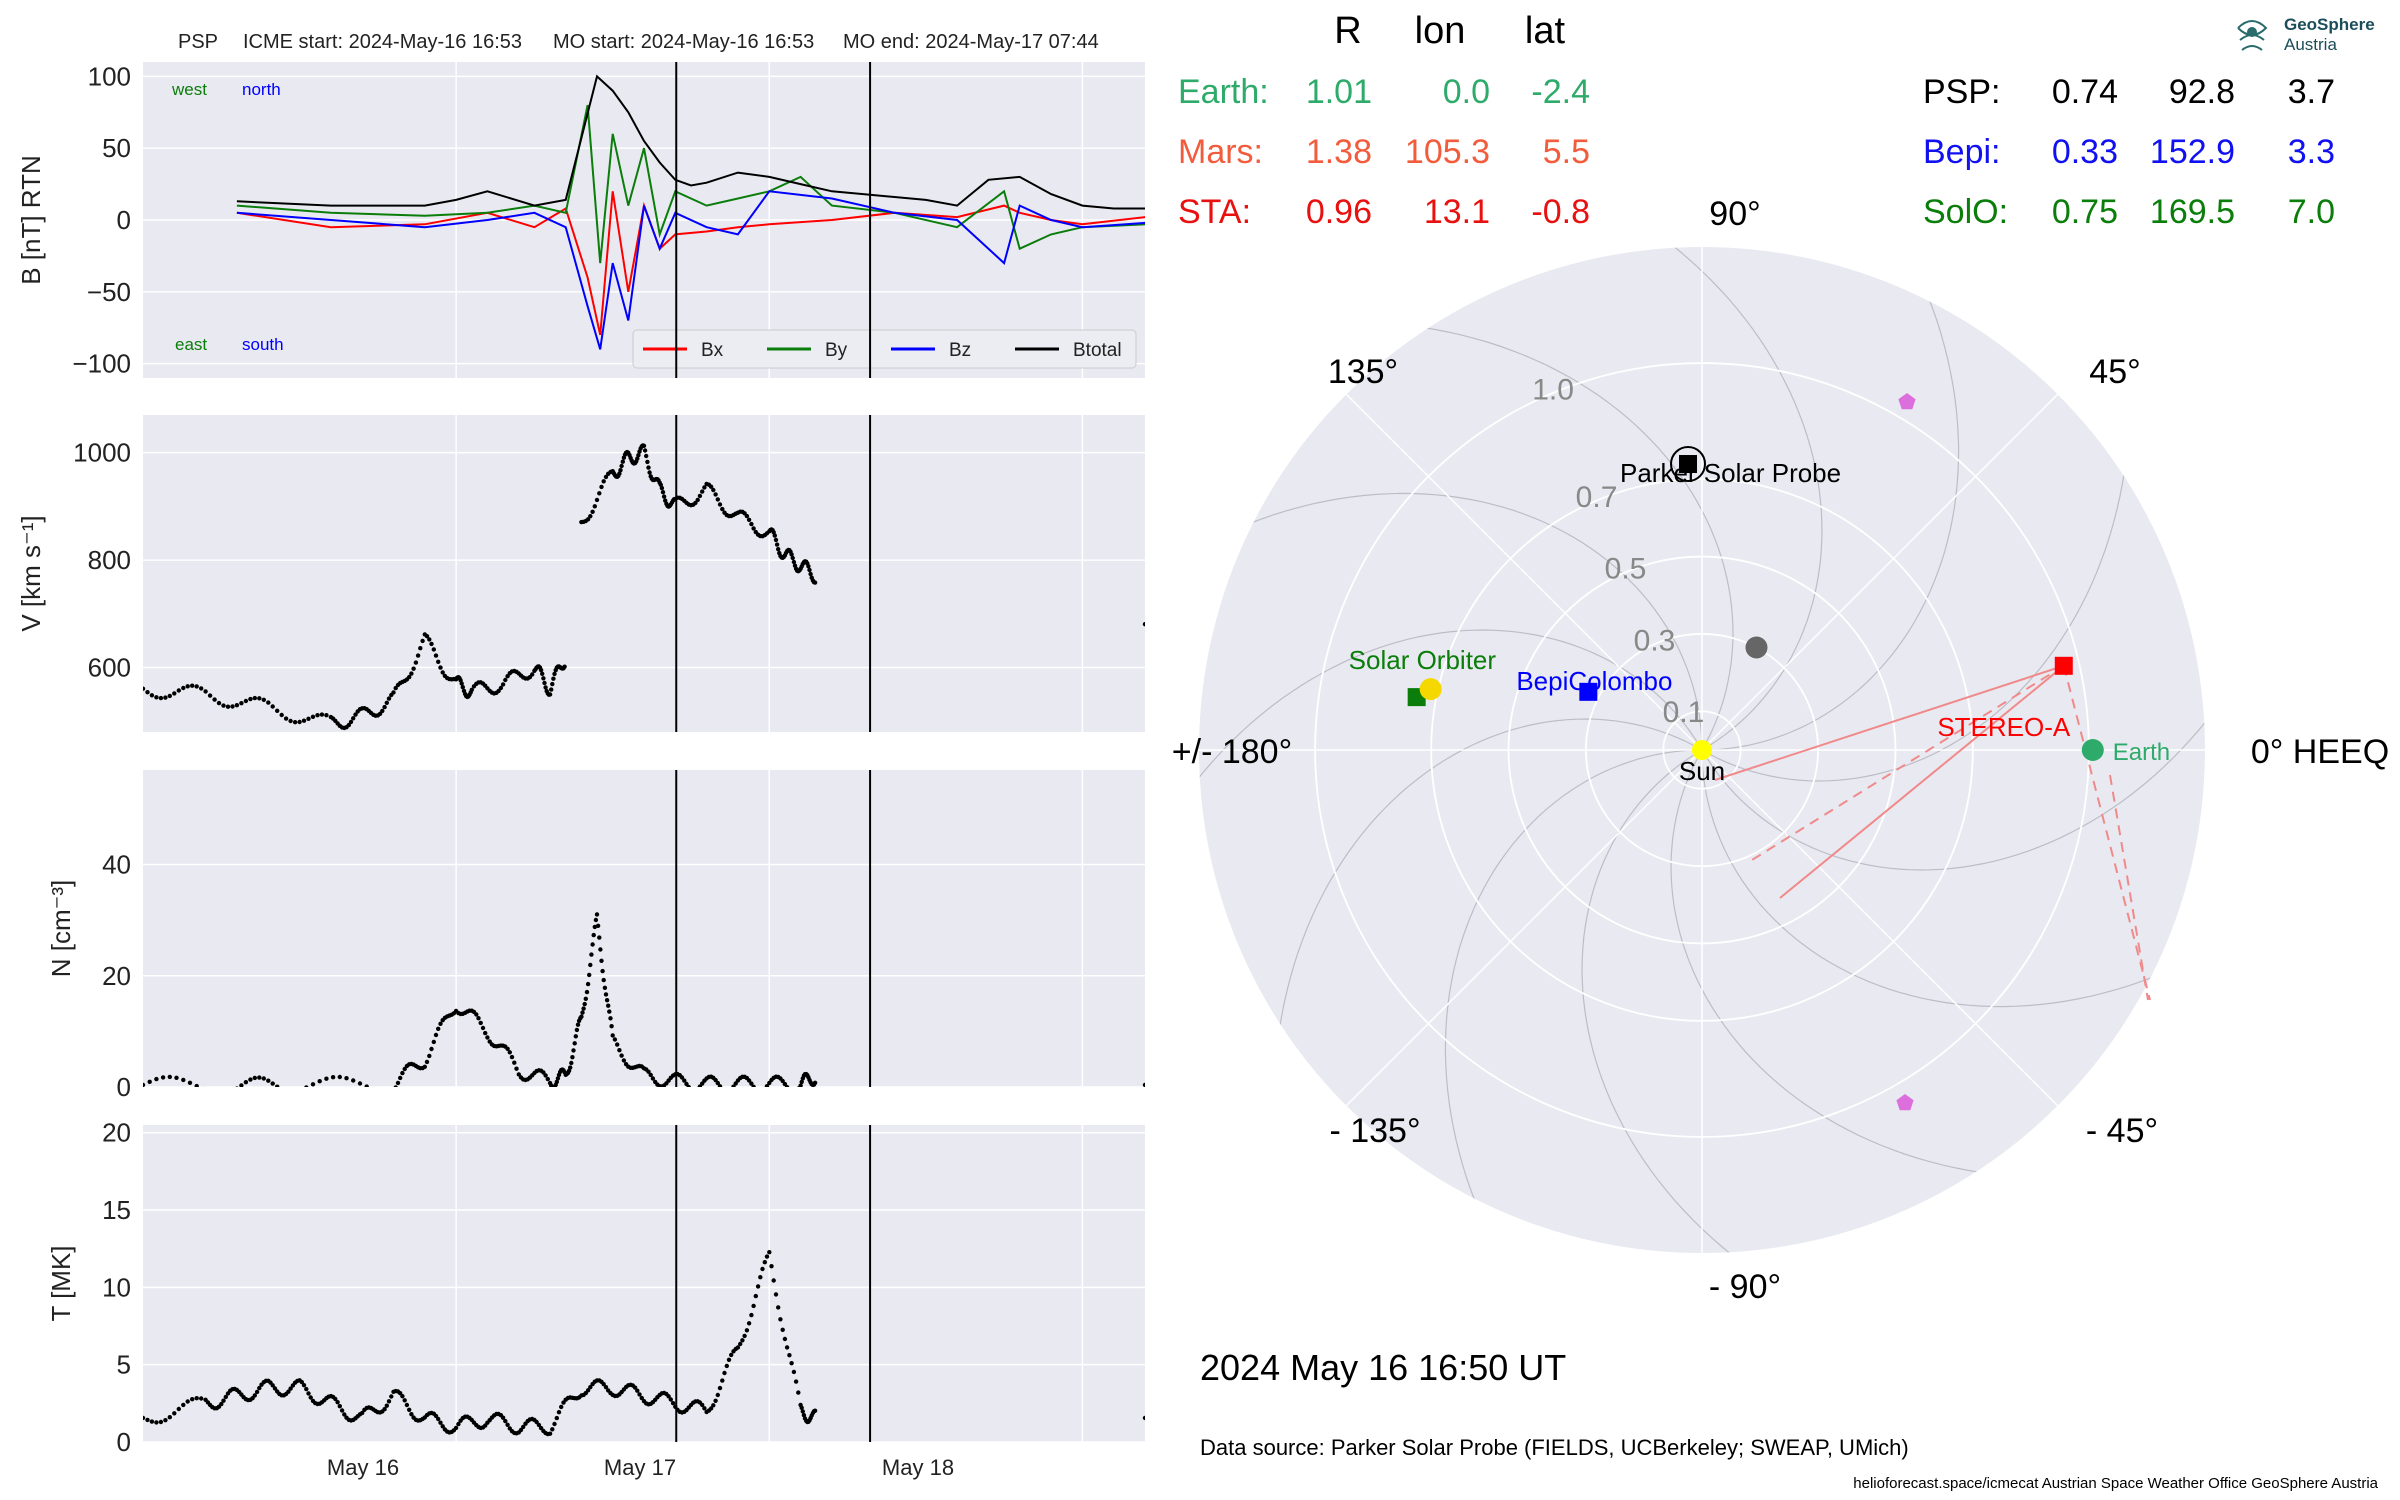 The width and height of the screenshot is (2400, 1500). Describe the element at coordinates (261, 89) in the screenshot. I see `corner-label: north` at that location.